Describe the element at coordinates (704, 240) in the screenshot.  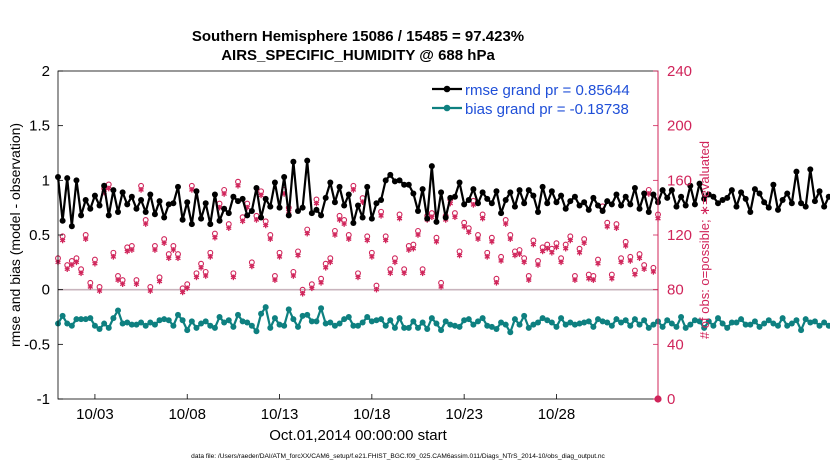
I see `y-axis-label-right: # of obs: o=possible; ∗=evaluated` at that location.